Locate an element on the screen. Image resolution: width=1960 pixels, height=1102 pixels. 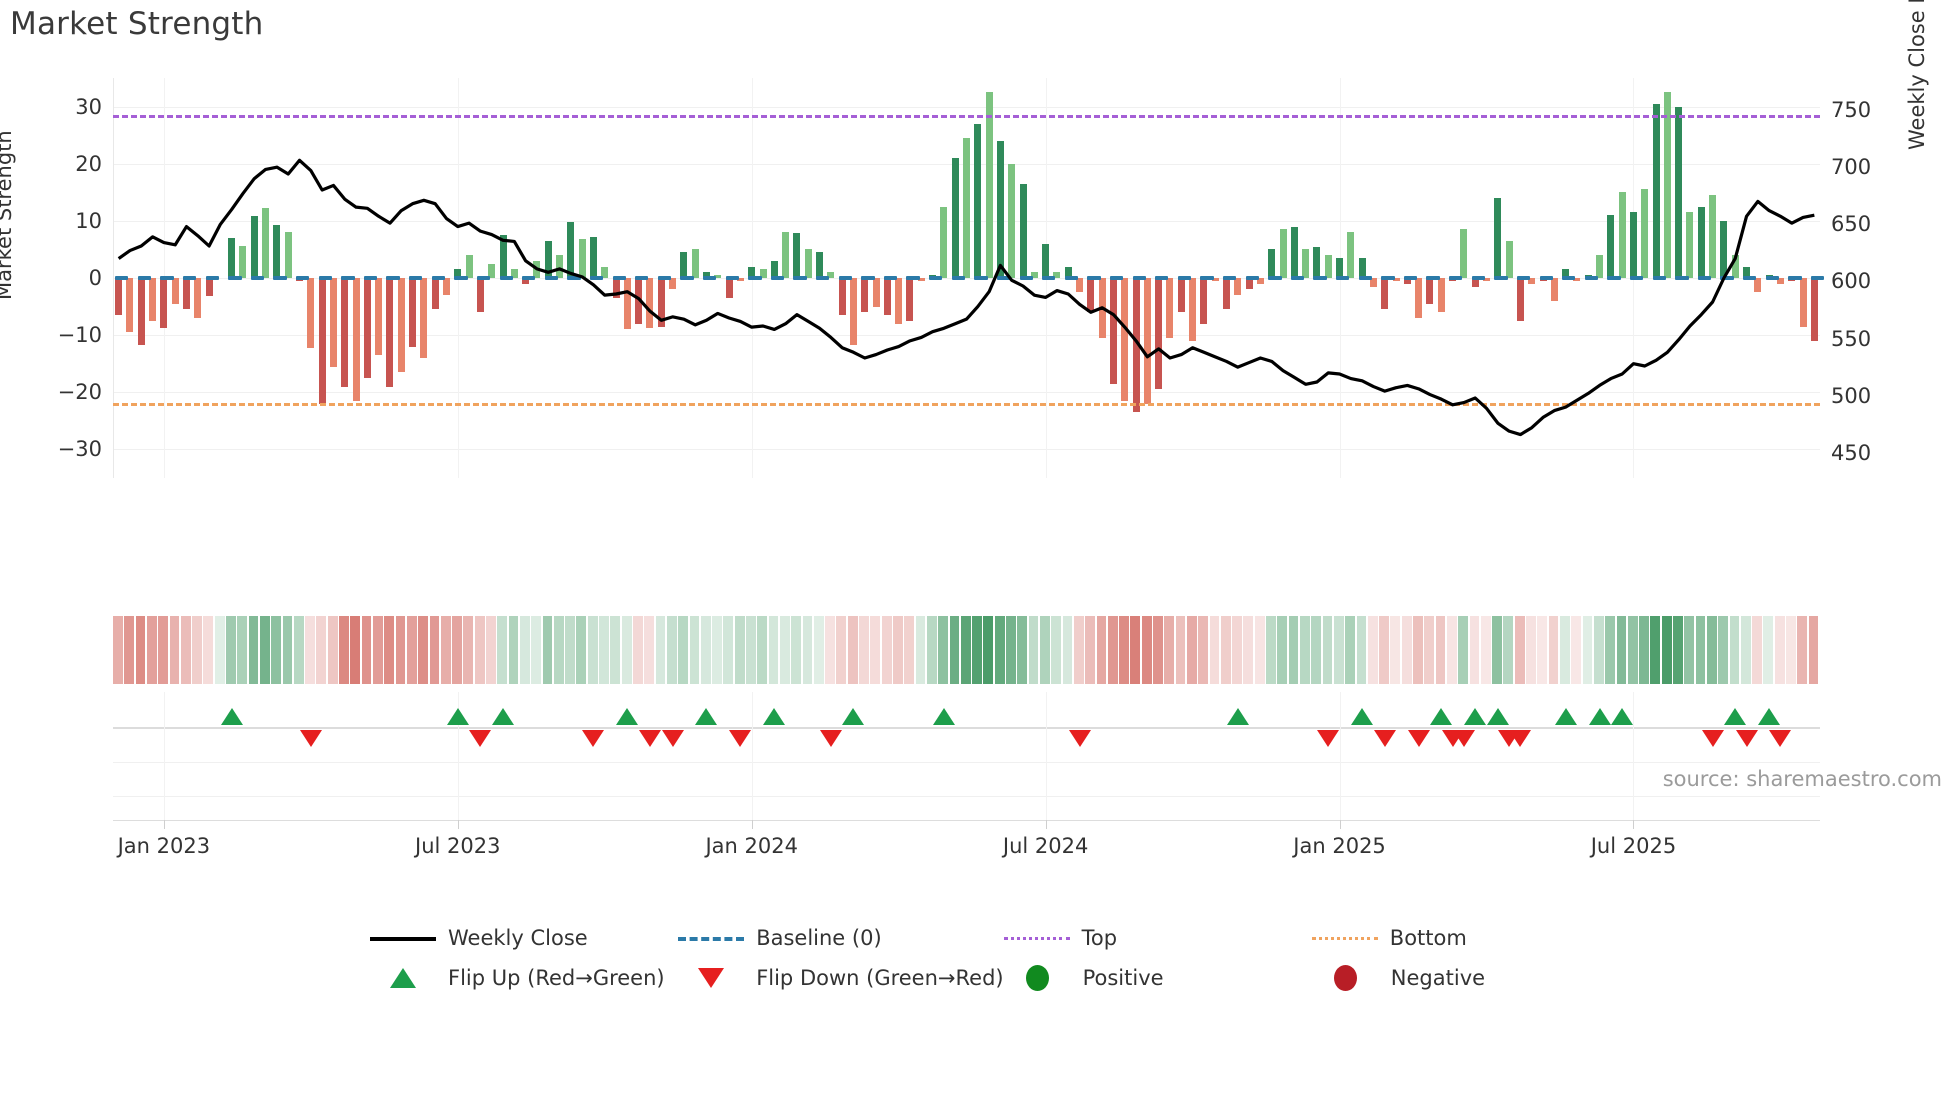
y-axis-right-tick: 650 is located at coordinates (1851, 224).